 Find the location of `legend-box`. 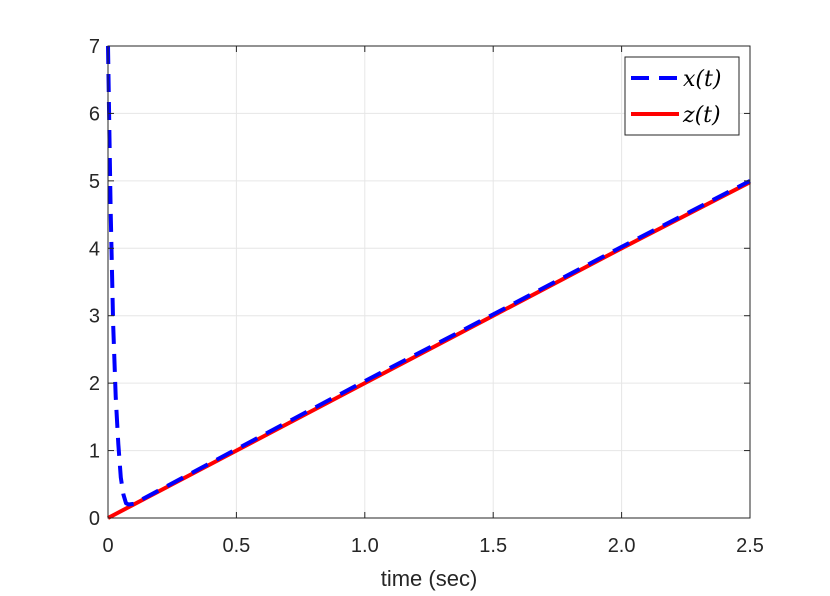

legend-box is located at coordinates (682, 96).